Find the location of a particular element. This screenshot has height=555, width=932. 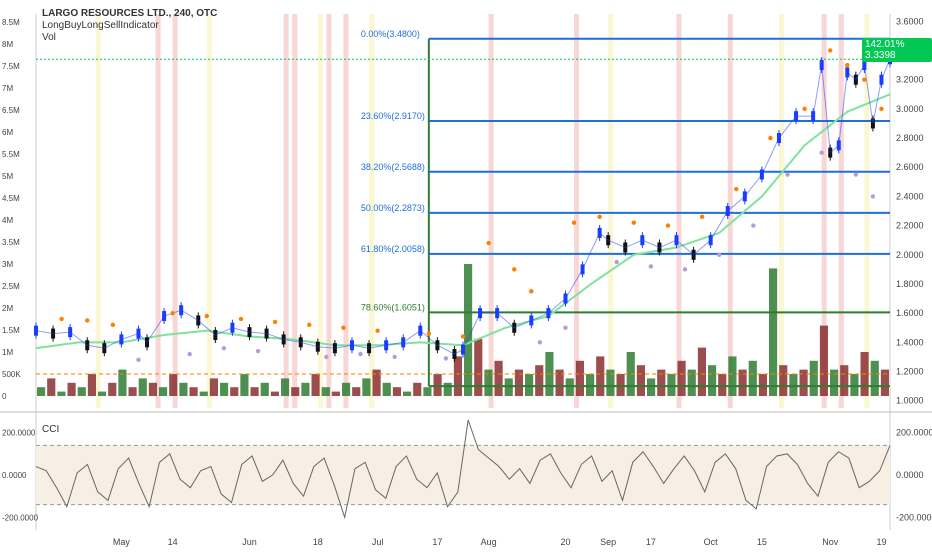

time-tick-label: 15 is located at coordinates (762, 542).